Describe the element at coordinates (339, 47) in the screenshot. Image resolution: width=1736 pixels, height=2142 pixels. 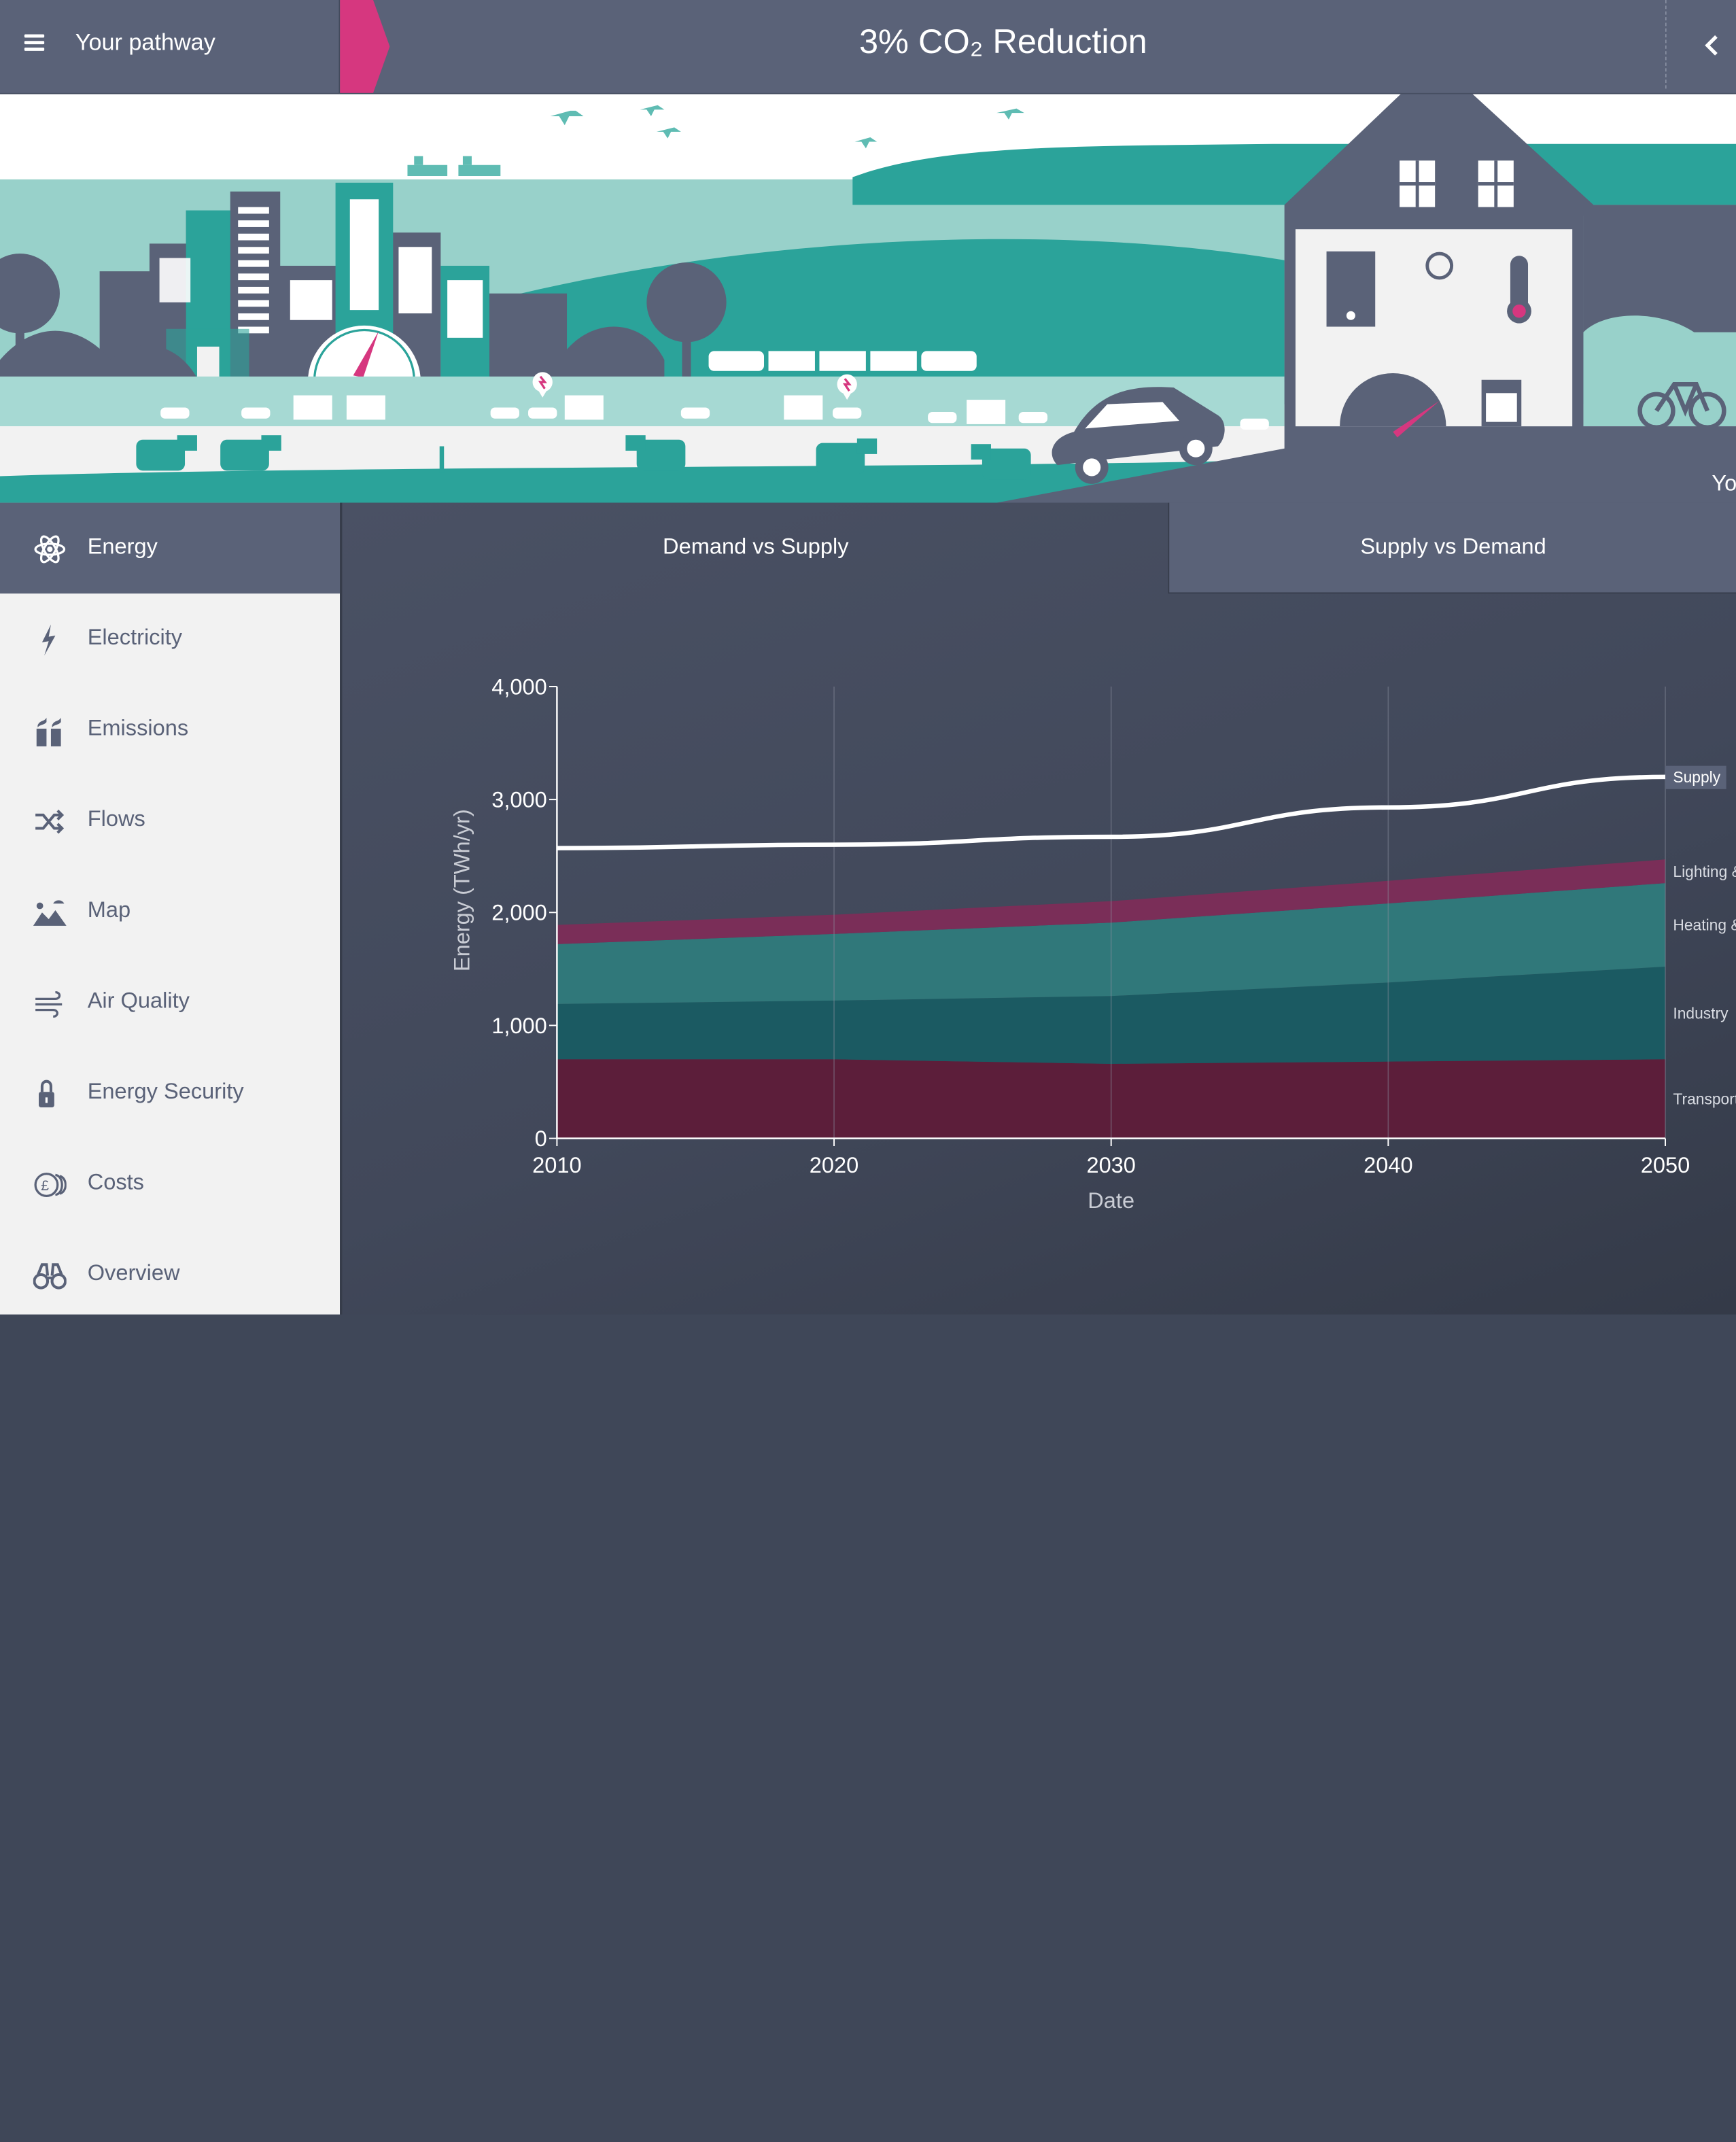
I see `header-divider` at that location.